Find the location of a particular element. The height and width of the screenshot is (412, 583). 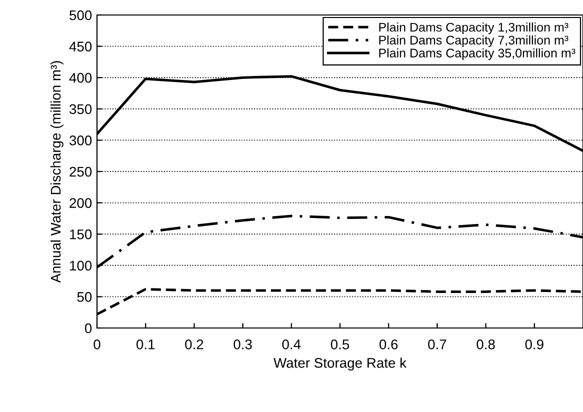

y-tick-label: 500 is located at coordinates (81, 15).